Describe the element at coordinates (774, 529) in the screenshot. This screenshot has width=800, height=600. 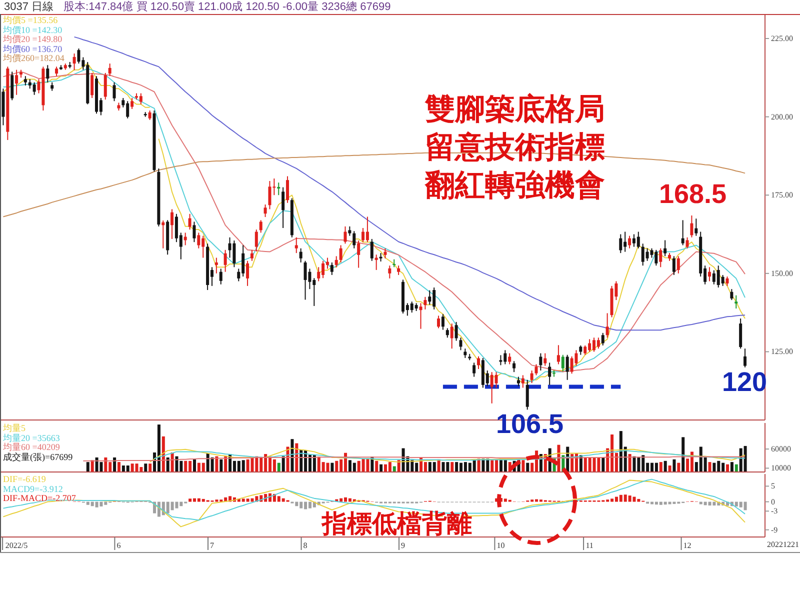
I see `y-tick-label: -9` at that location.